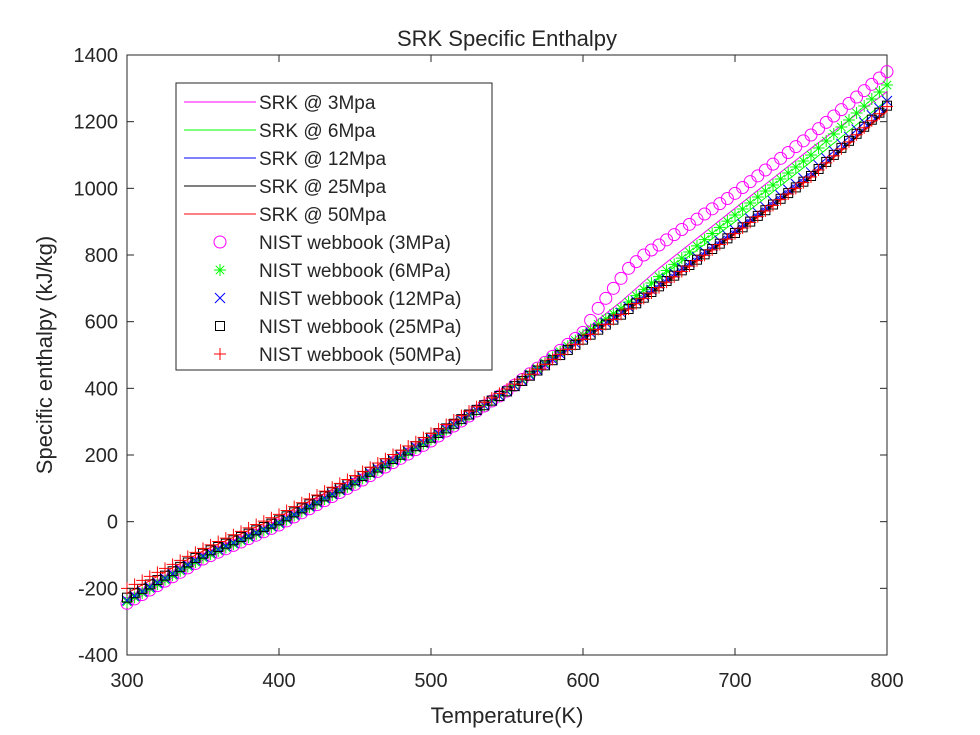 This screenshot has width=980, height=735. What do you see at coordinates (98, 656) in the screenshot?
I see `y-tick-label: -400` at bounding box center [98, 656].